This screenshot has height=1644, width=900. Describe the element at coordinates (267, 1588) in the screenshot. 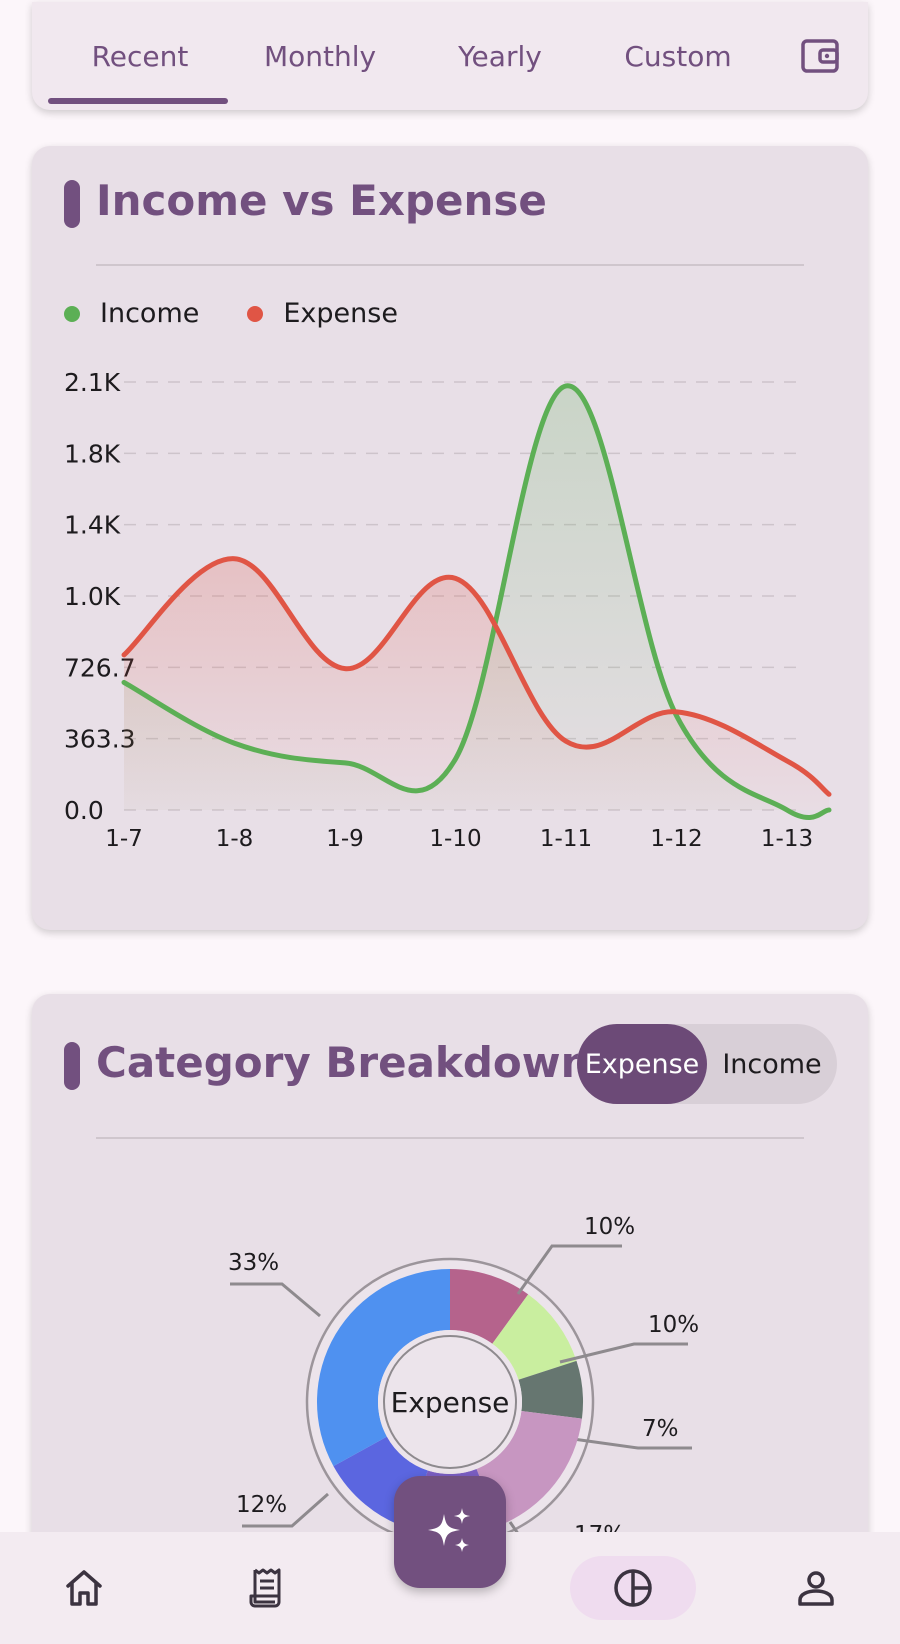

I see `receipt-icon` at that location.